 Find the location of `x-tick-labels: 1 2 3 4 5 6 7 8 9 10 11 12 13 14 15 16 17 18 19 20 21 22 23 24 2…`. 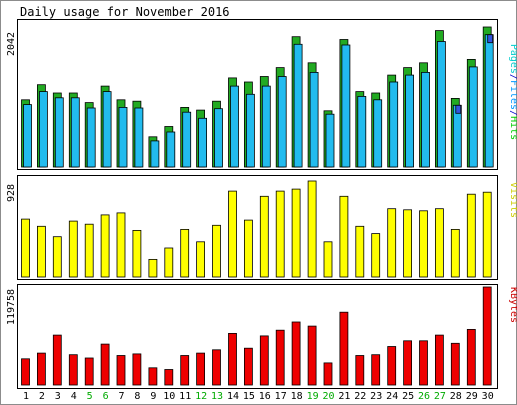

x-tick-labels: 1 2 3 4 5 6 7 8 9 10 11 12 13 14 15 16 17 18 19 20 21 22 23 24 2… is located at coordinates (258, 396).